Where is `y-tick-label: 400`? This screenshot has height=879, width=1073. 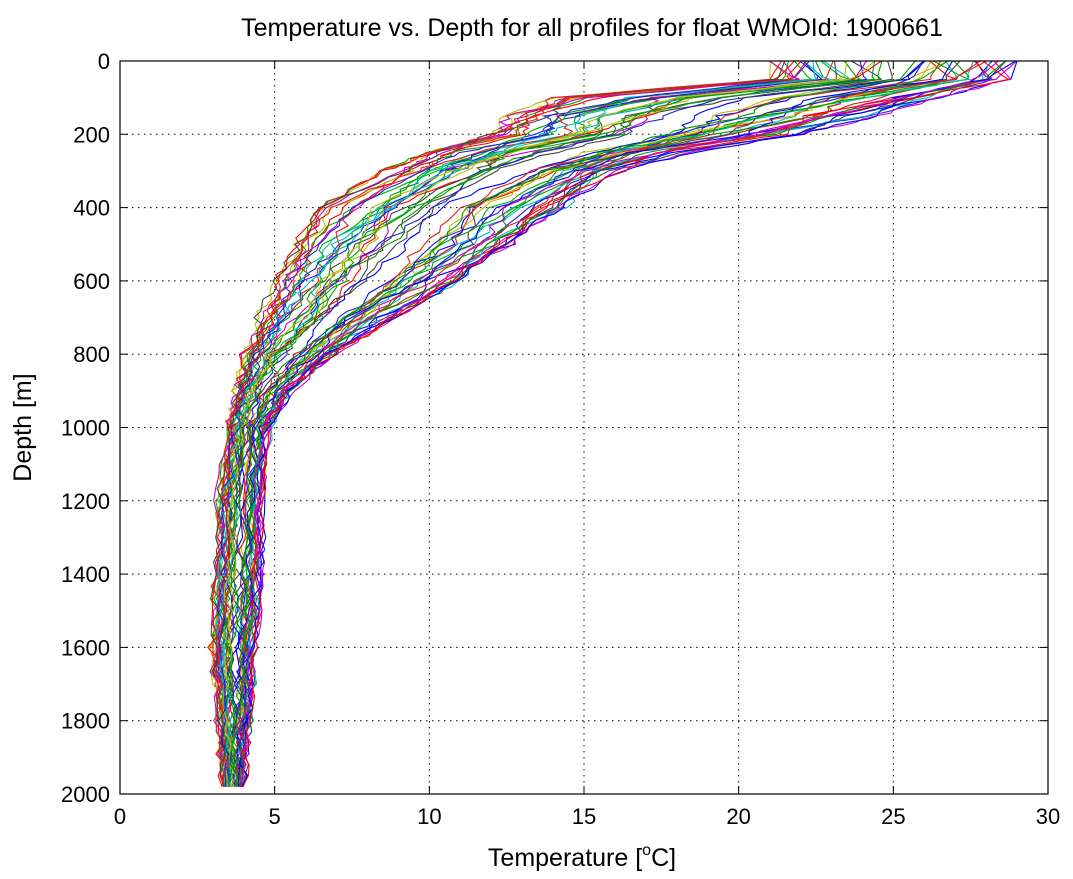 y-tick-label: 400 is located at coordinates (91, 208).